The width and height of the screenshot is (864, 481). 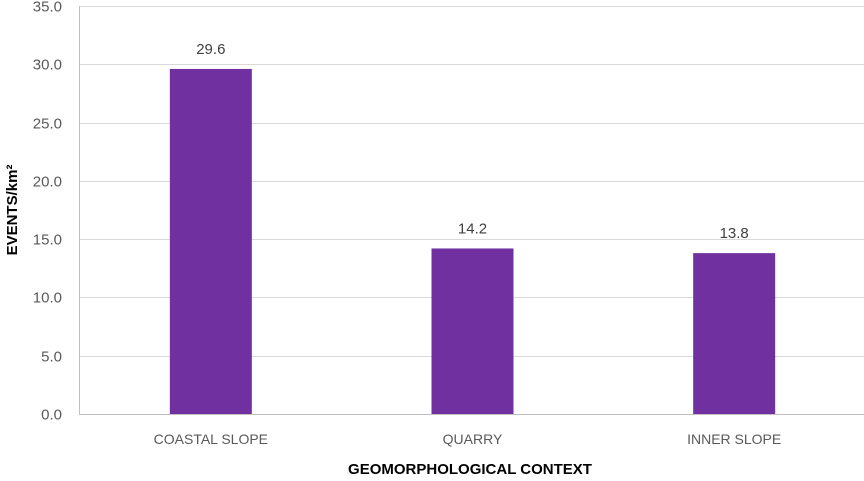 What do you see at coordinates (12, 210) in the screenshot?
I see `y-axis-title: EVENTS/km²` at bounding box center [12, 210].